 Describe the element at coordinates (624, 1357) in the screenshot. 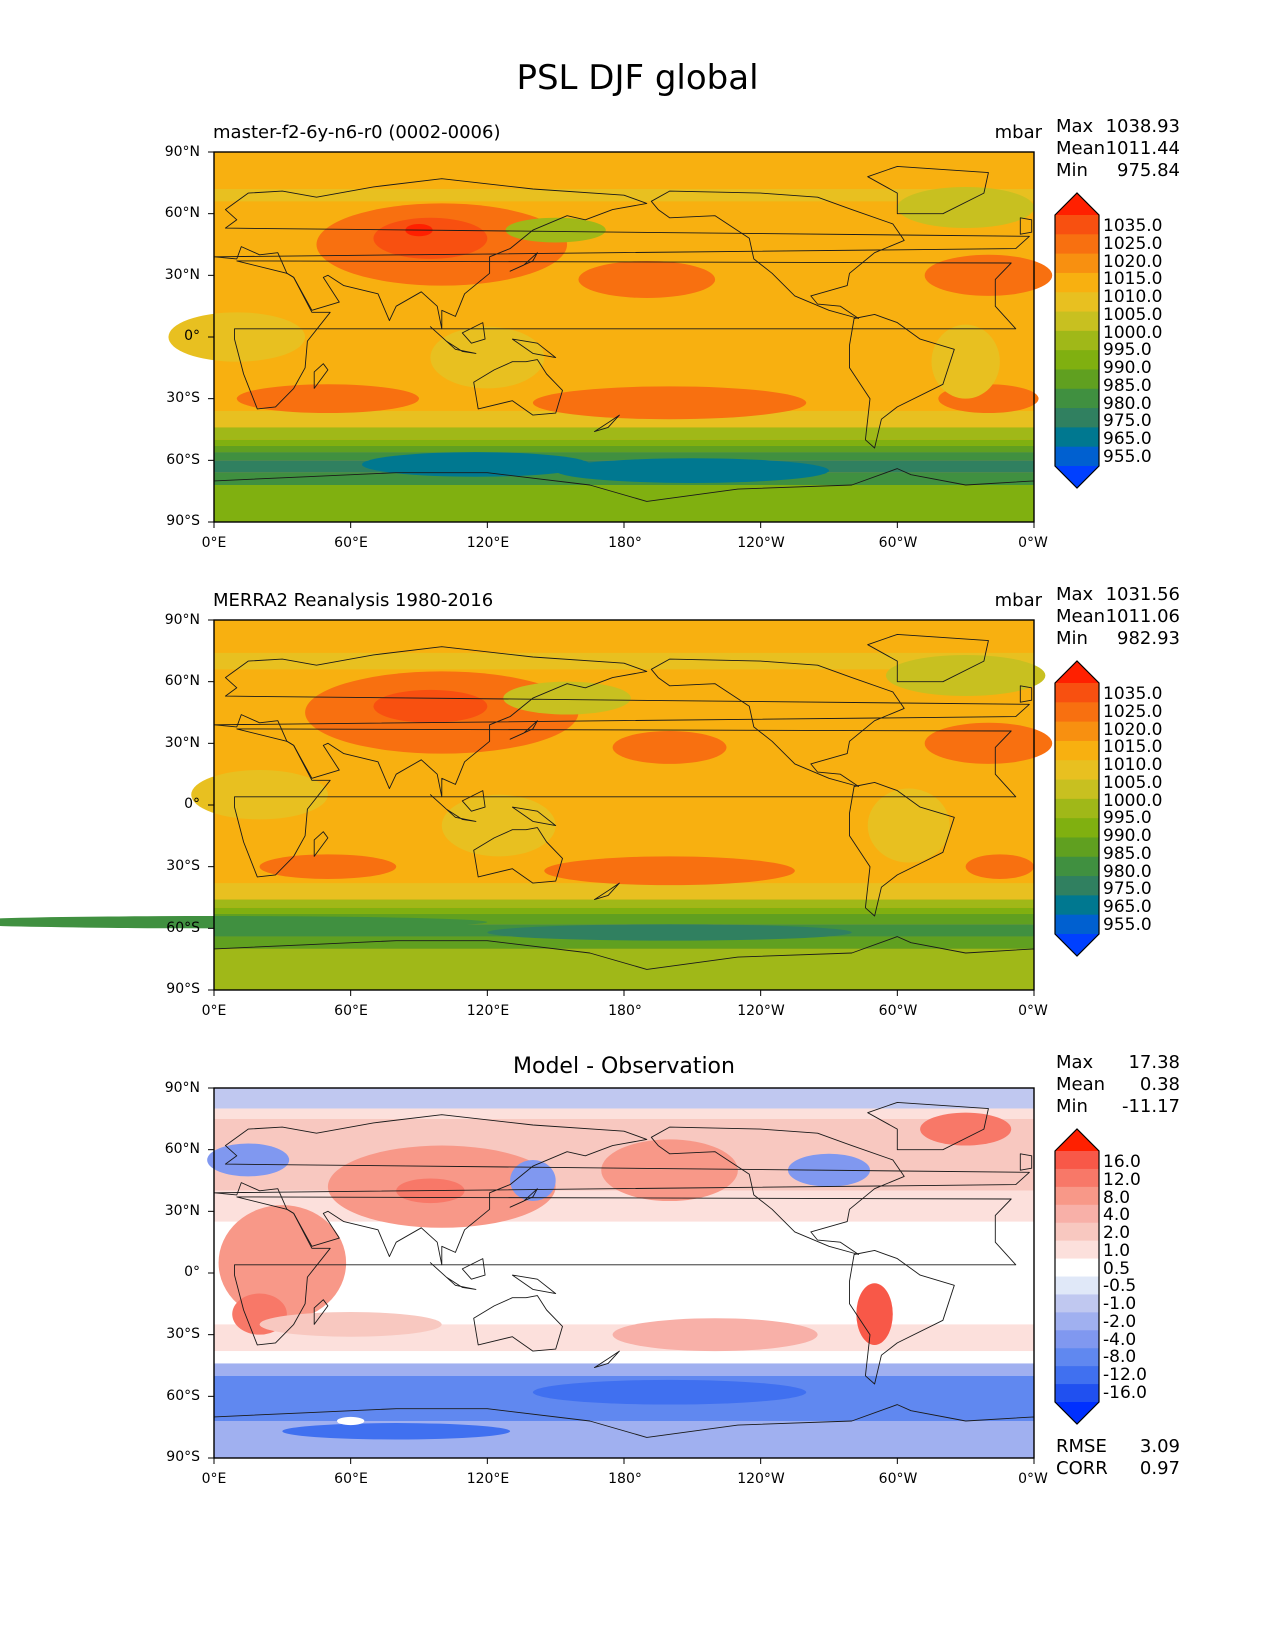

I see `panel-3-field-band` at that location.